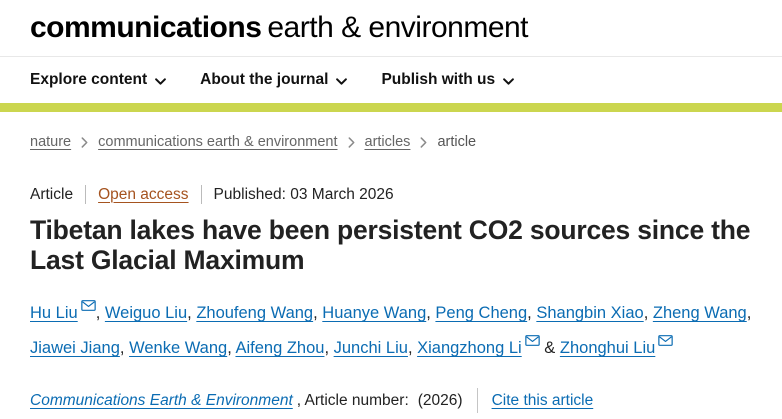 The image size is (782, 419). What do you see at coordinates (352, 400) in the screenshot?
I see `article-number-label: , Article number:` at bounding box center [352, 400].